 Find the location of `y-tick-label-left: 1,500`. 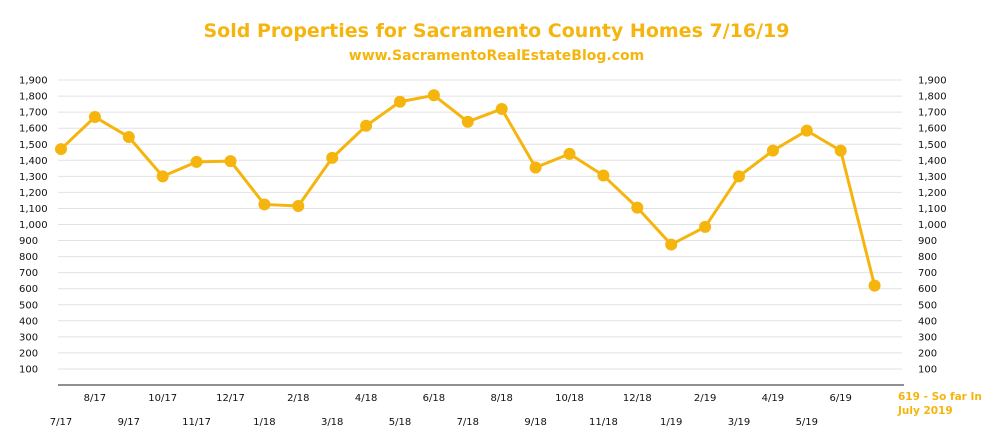

y-tick-label-left: 1,500 is located at coordinates (33, 145).